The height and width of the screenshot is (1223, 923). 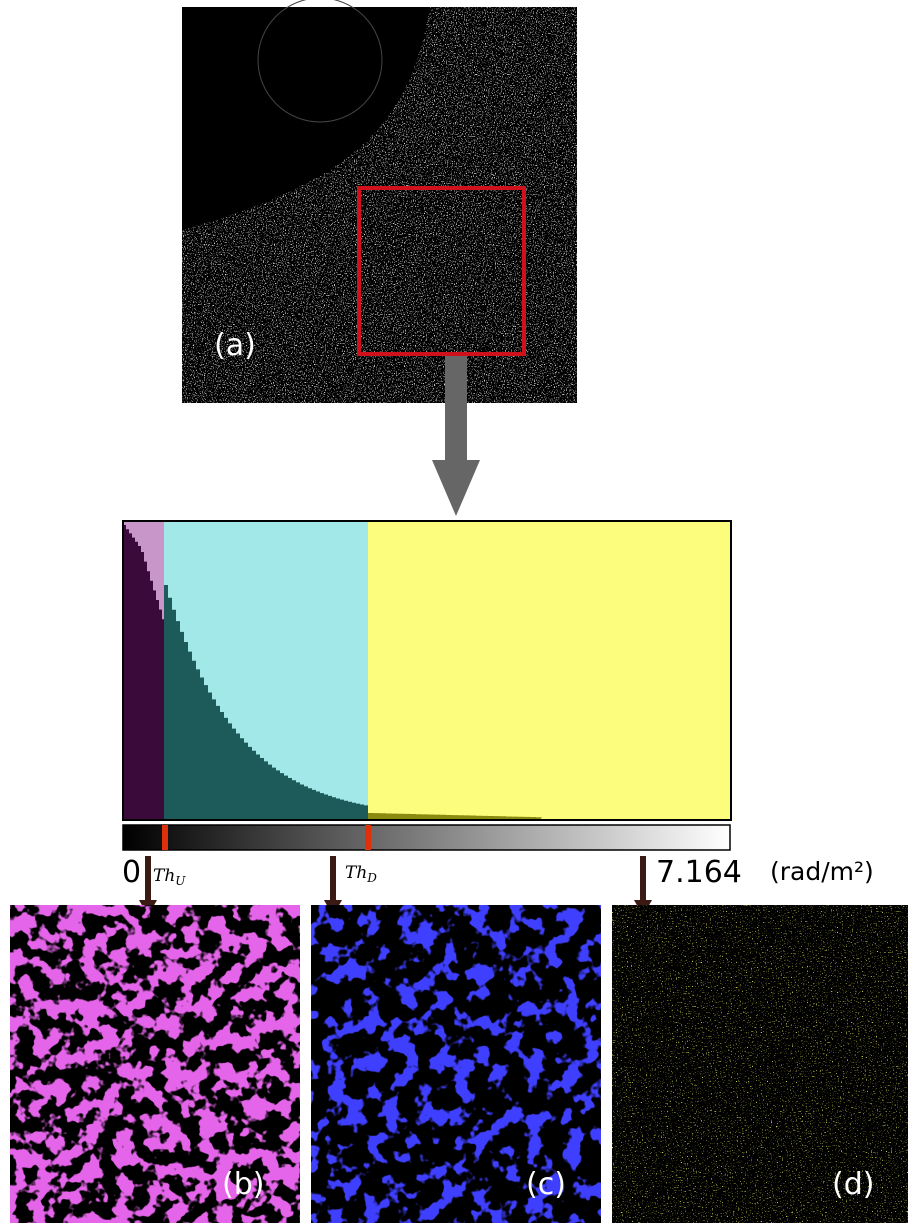 I want to click on arrow, so click(x=456, y=436).